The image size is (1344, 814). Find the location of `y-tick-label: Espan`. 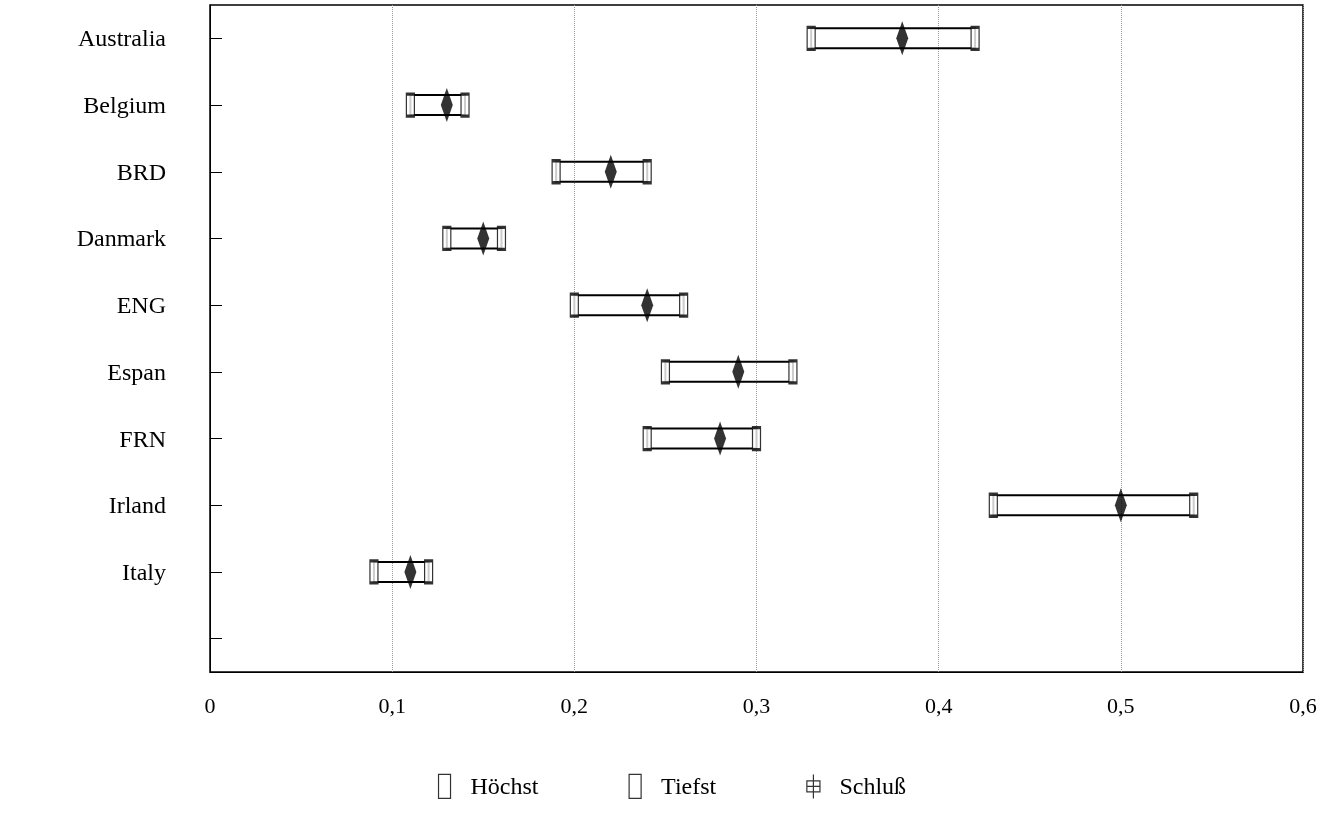

y-tick-label: Espan is located at coordinates (136, 371).